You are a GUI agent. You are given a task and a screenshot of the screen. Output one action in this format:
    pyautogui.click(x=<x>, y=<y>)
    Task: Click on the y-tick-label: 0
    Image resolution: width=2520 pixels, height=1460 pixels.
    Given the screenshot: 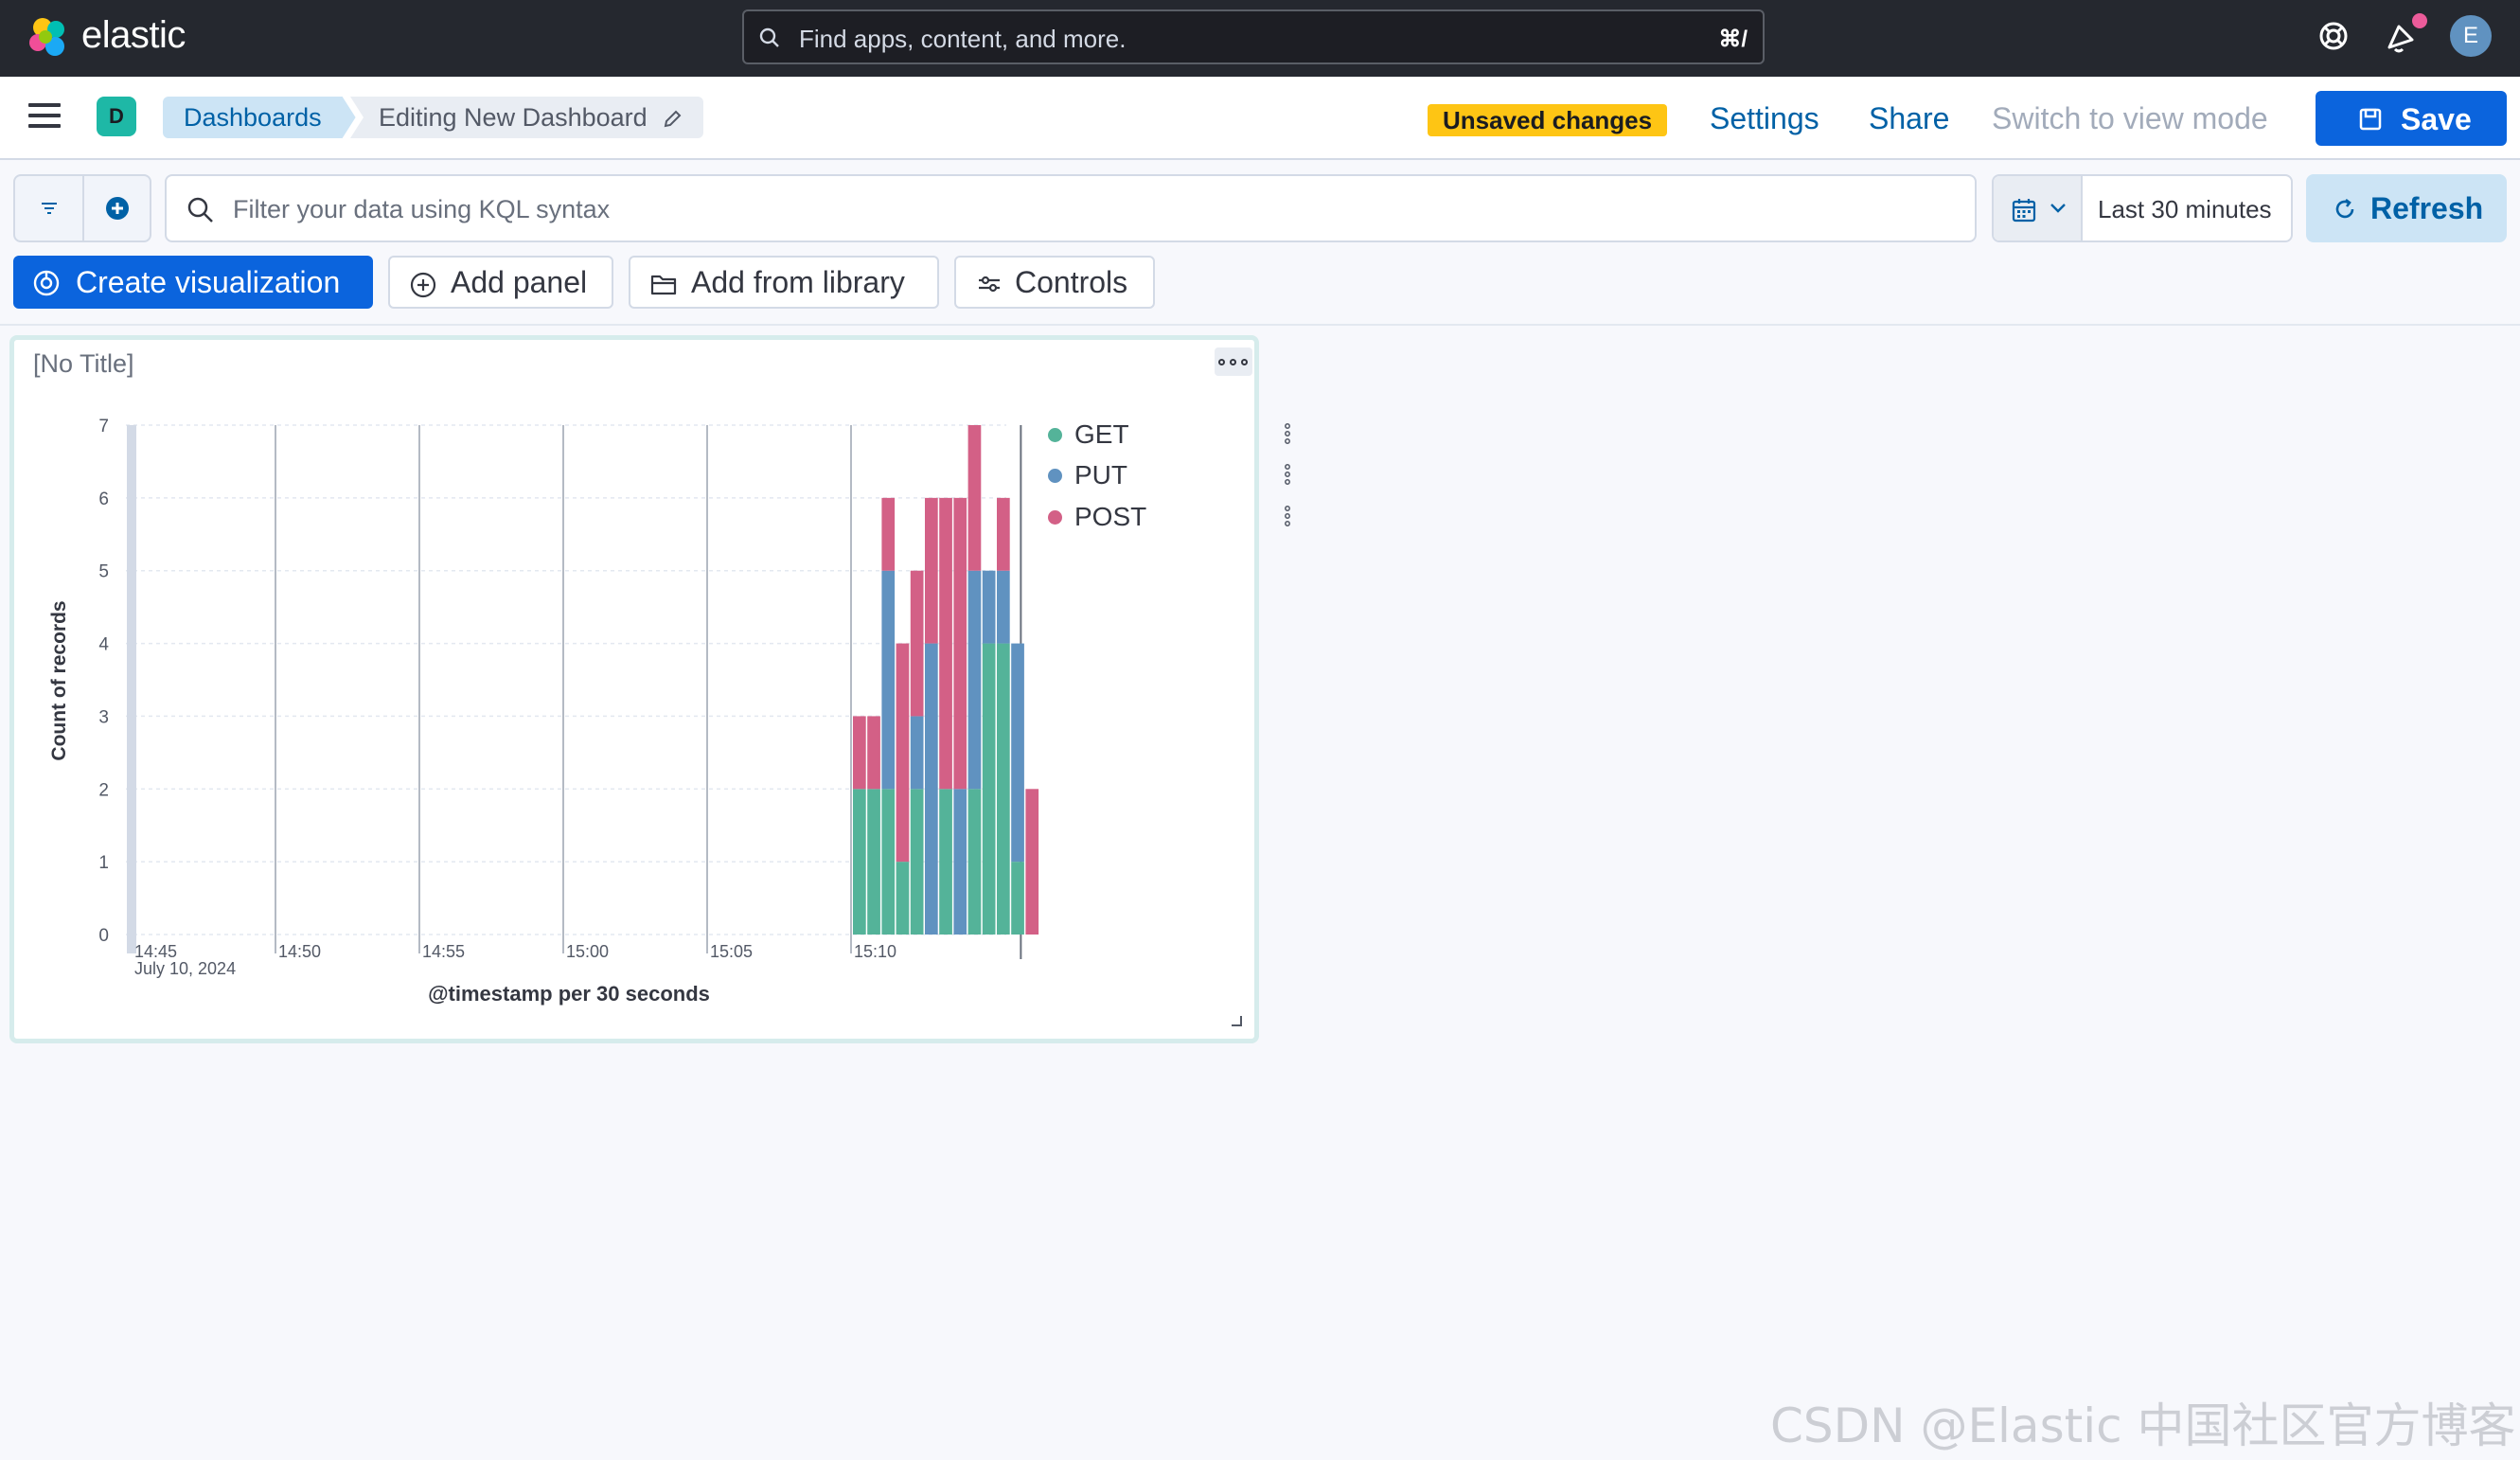 What is the action you would take?
    pyautogui.click(x=103, y=936)
    